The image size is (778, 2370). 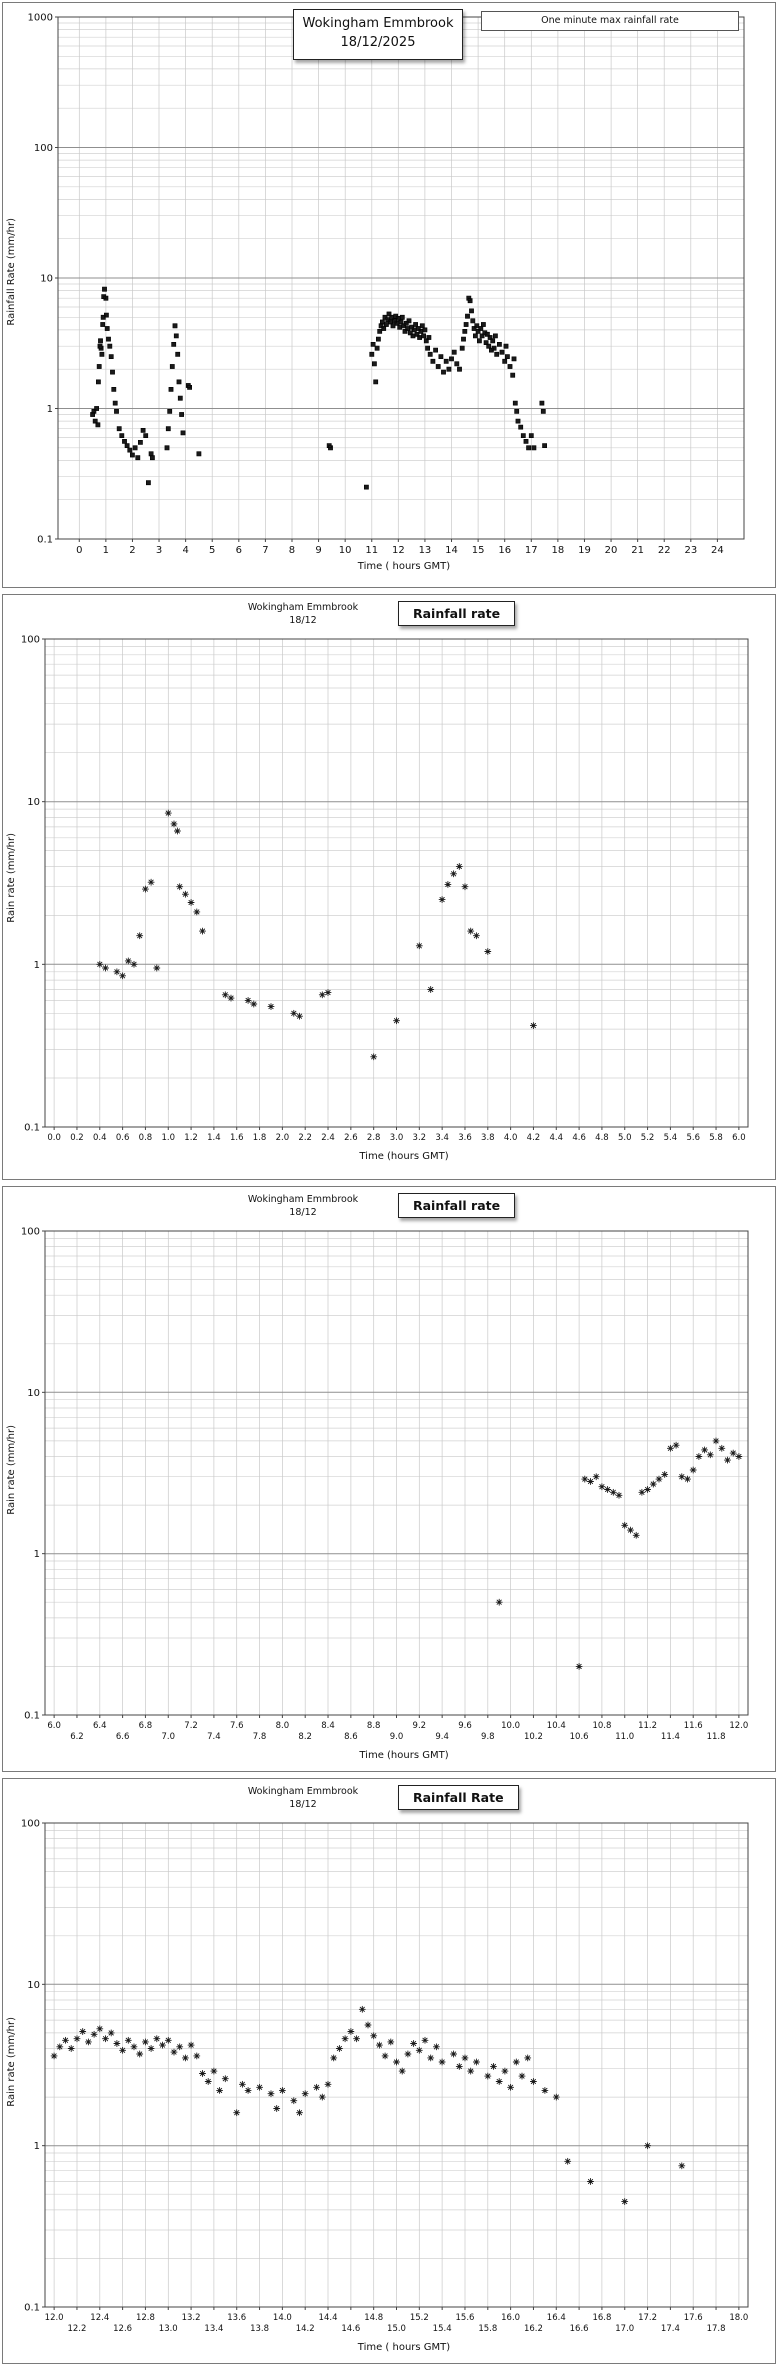 I want to click on svg-text: 14.2, so click(x=305, y=2329).